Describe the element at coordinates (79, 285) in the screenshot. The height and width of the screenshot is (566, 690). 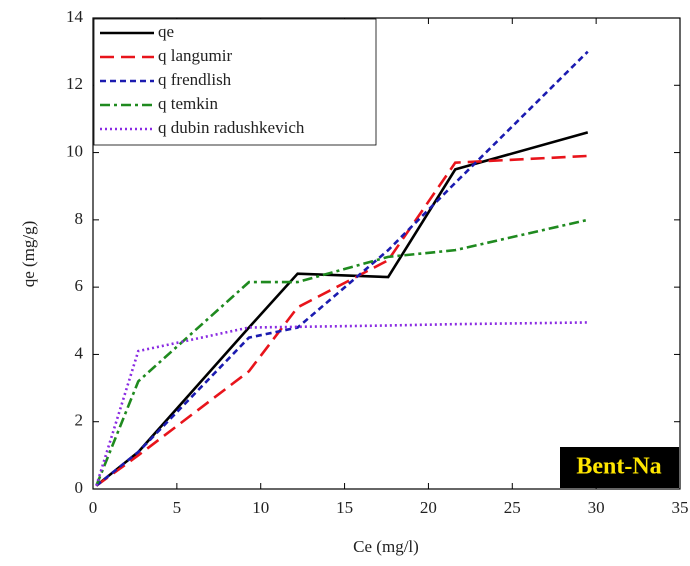
I see `y-tick-label: 6` at that location.